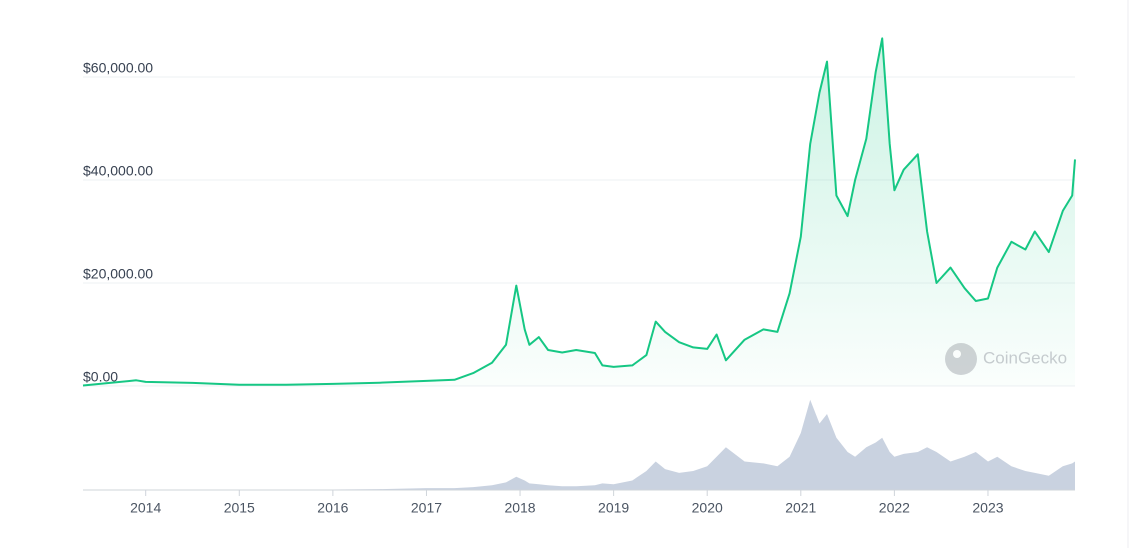 Image resolution: width=1131 pixels, height=548 pixels. What do you see at coordinates (707, 508) in the screenshot?
I see `x-tick-label: 2020` at bounding box center [707, 508].